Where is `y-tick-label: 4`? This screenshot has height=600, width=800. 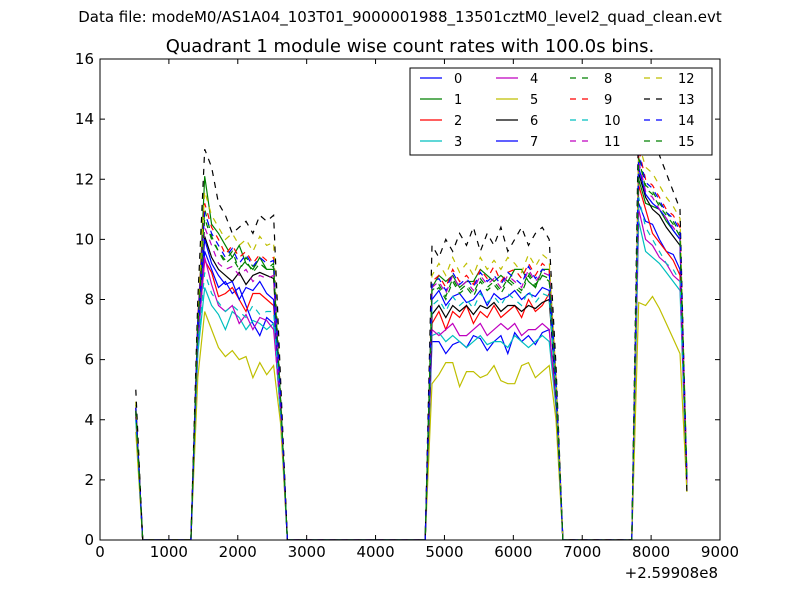 y-tick-label: 4 is located at coordinates (89, 420).